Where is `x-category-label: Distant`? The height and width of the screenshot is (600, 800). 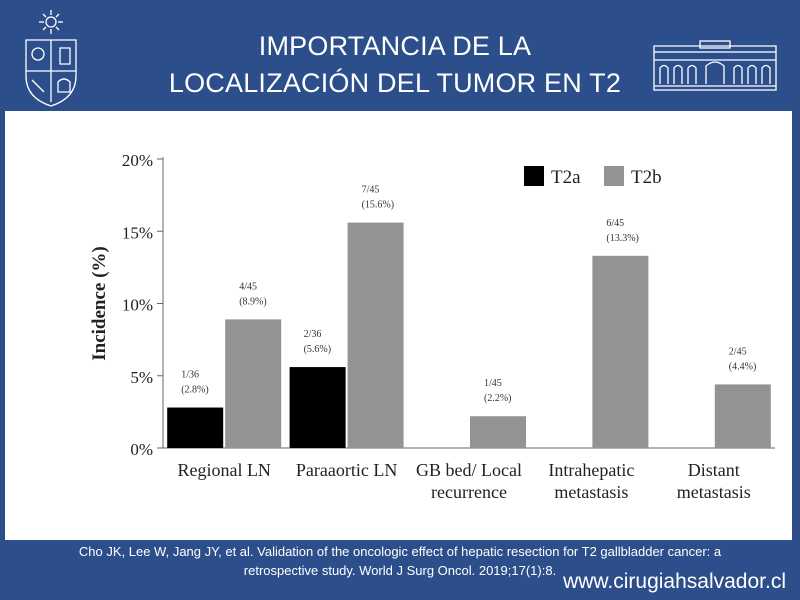 x-category-label: Distant is located at coordinates (714, 470).